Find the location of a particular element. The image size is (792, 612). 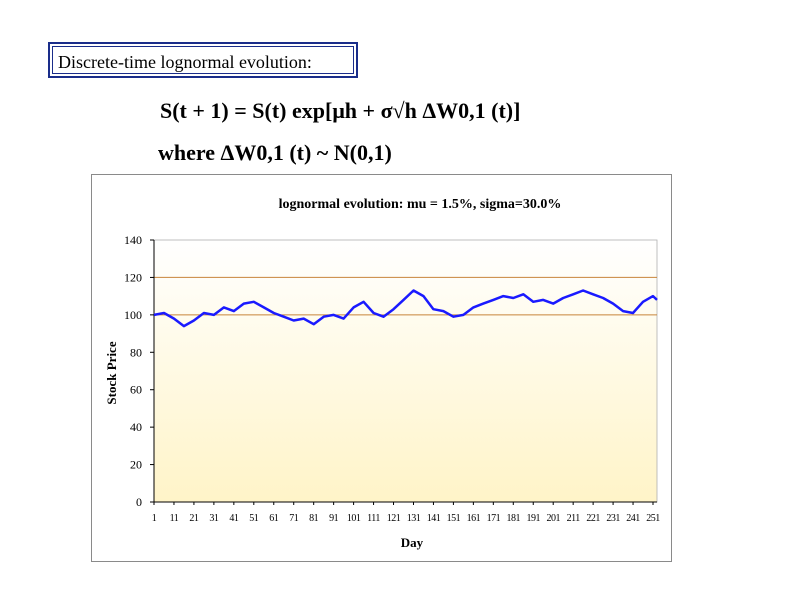

y-tick-label: 120 is located at coordinates (133, 277).